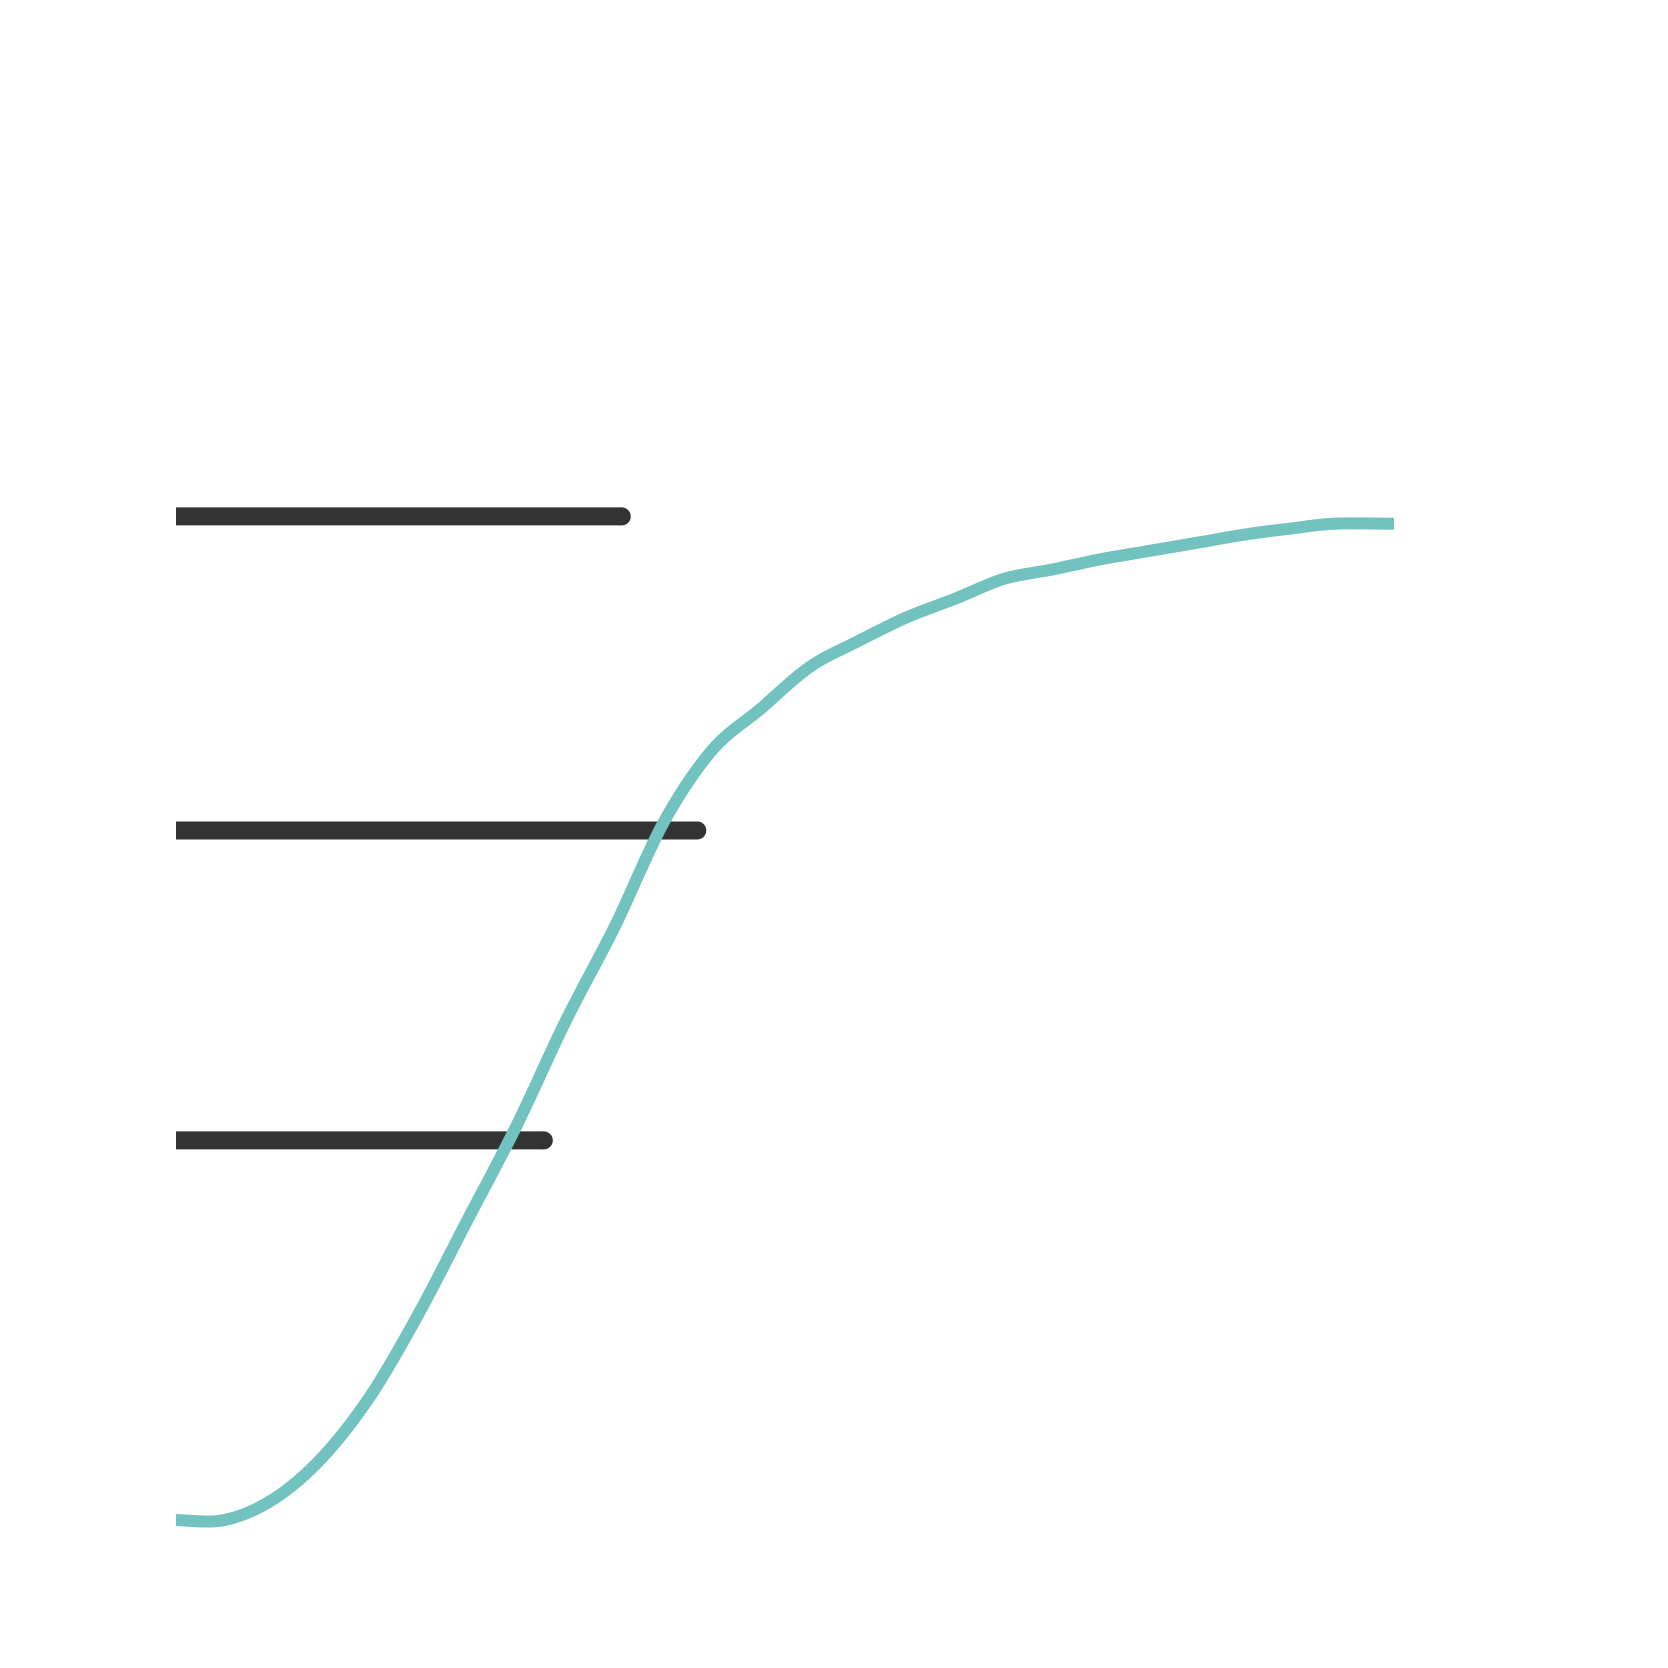 The image size is (1668, 1668). I want to click on bar-1-end-cap, so click(621, 516).